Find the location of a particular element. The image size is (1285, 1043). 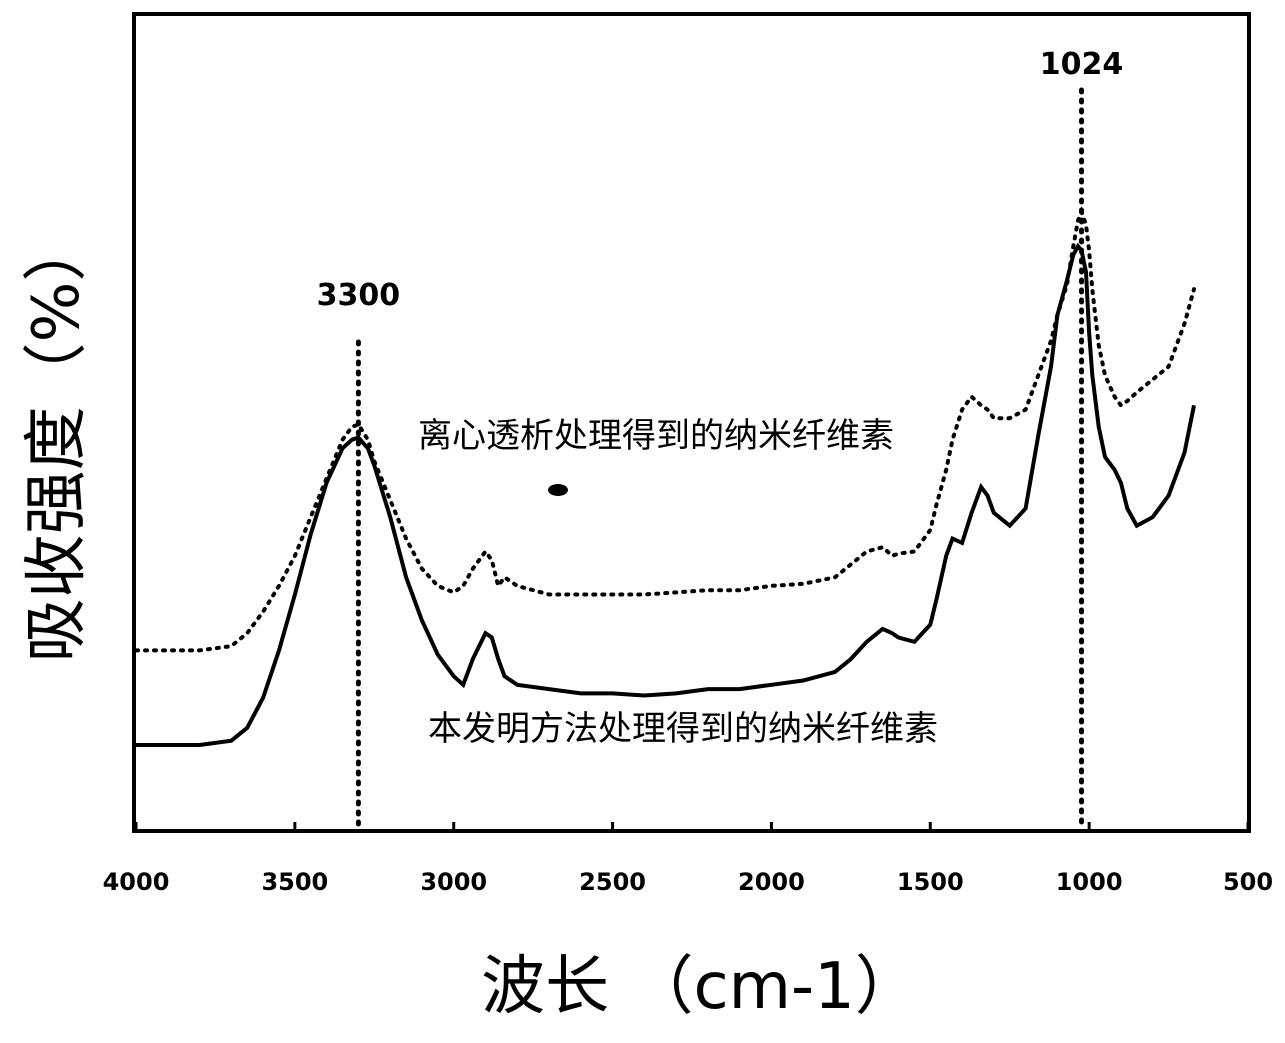

x-tick-label: 2500 is located at coordinates (612, 882).